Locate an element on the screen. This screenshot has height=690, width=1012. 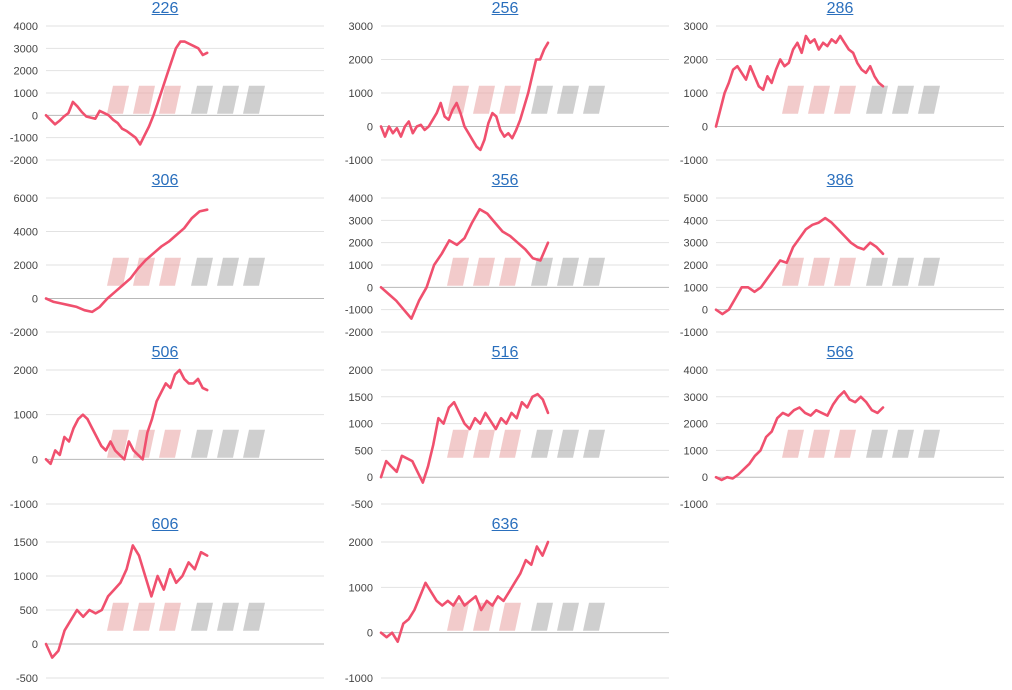
y-tick-label: 500 is located at coordinates (364, 451).